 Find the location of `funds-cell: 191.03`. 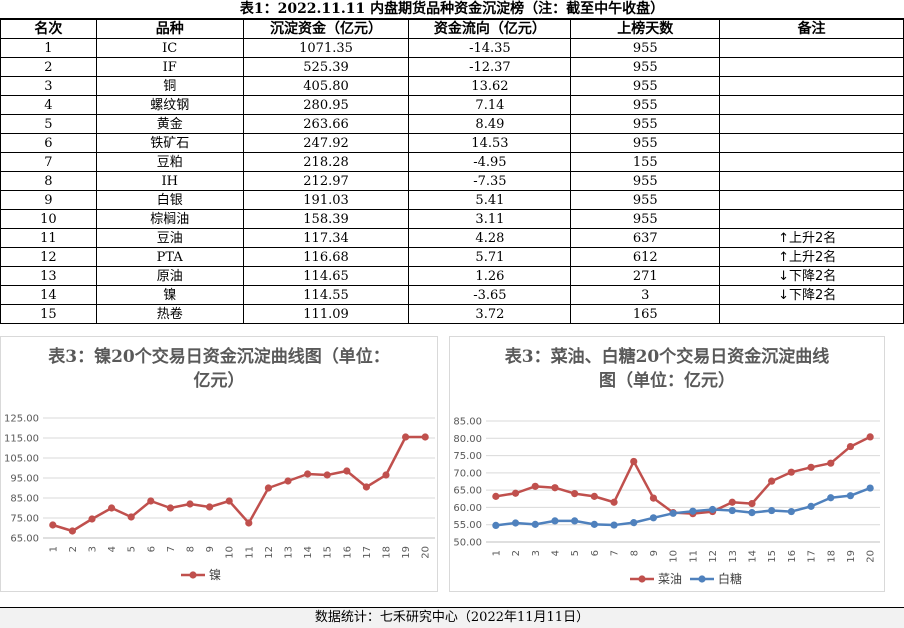

funds-cell: 191.03 is located at coordinates (326, 200).